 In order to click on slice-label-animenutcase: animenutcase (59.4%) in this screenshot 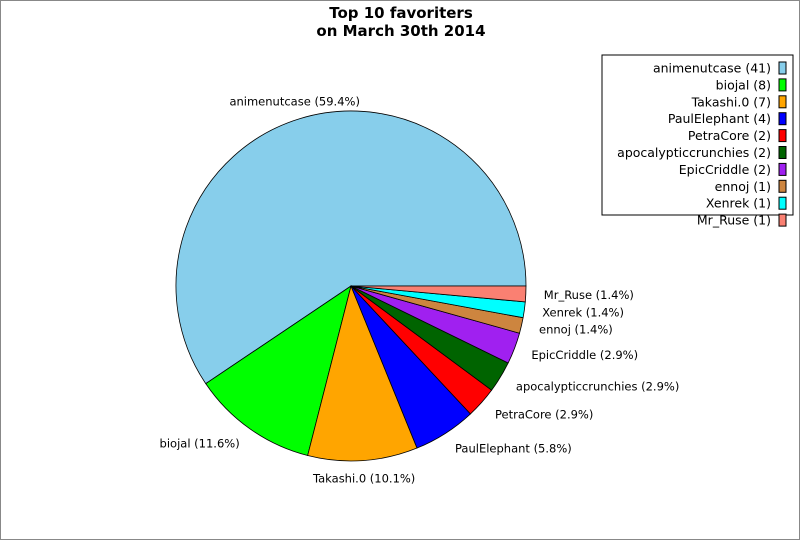, I will do `click(294, 101)`.